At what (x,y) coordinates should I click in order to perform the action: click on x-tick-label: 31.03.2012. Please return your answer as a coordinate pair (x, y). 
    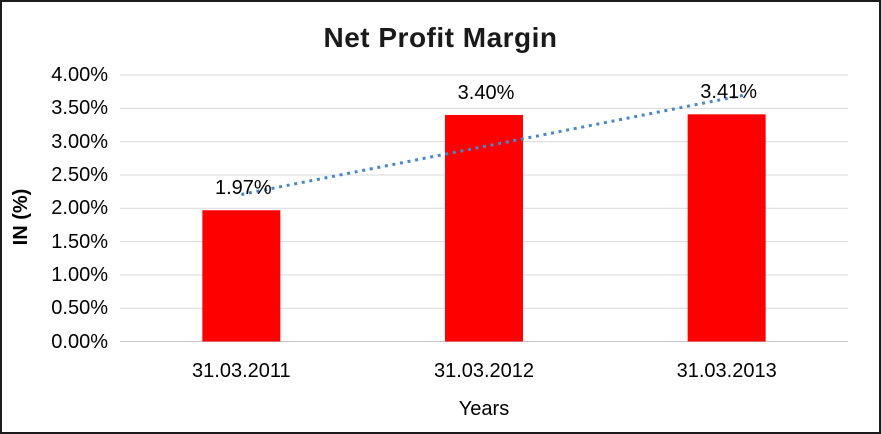
    Looking at the image, I should click on (484, 371).